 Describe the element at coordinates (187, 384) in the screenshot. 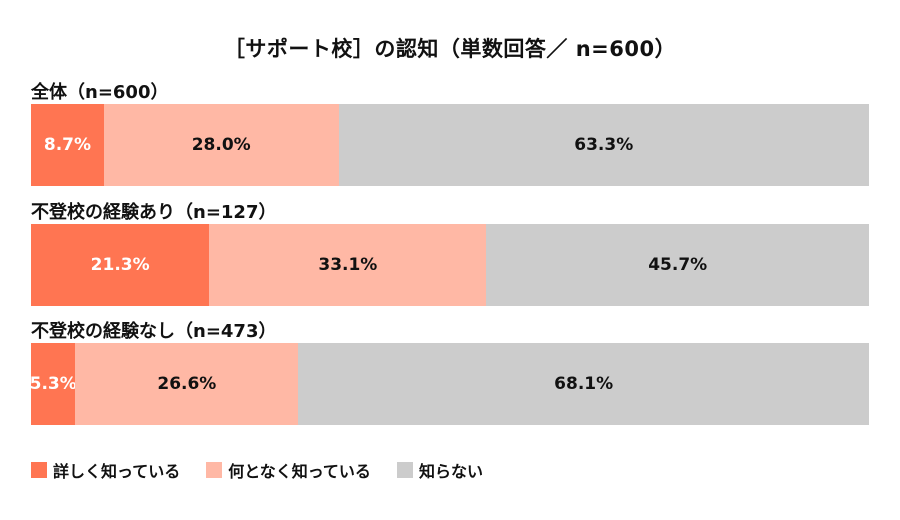

I see `segment-know-somewhat: 26.6%` at that location.